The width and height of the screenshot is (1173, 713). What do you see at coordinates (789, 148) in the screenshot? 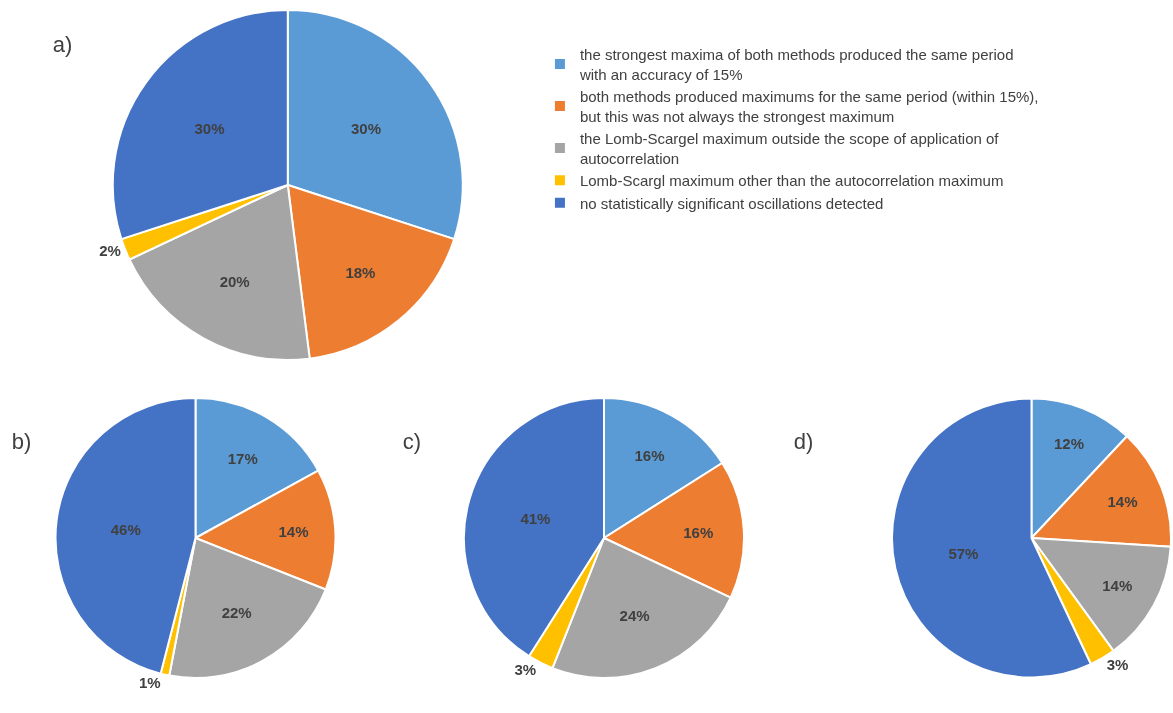
I see `legend-label: the Lomb-Scargel maximum outside the scope of application of autocorrelation` at bounding box center [789, 148].